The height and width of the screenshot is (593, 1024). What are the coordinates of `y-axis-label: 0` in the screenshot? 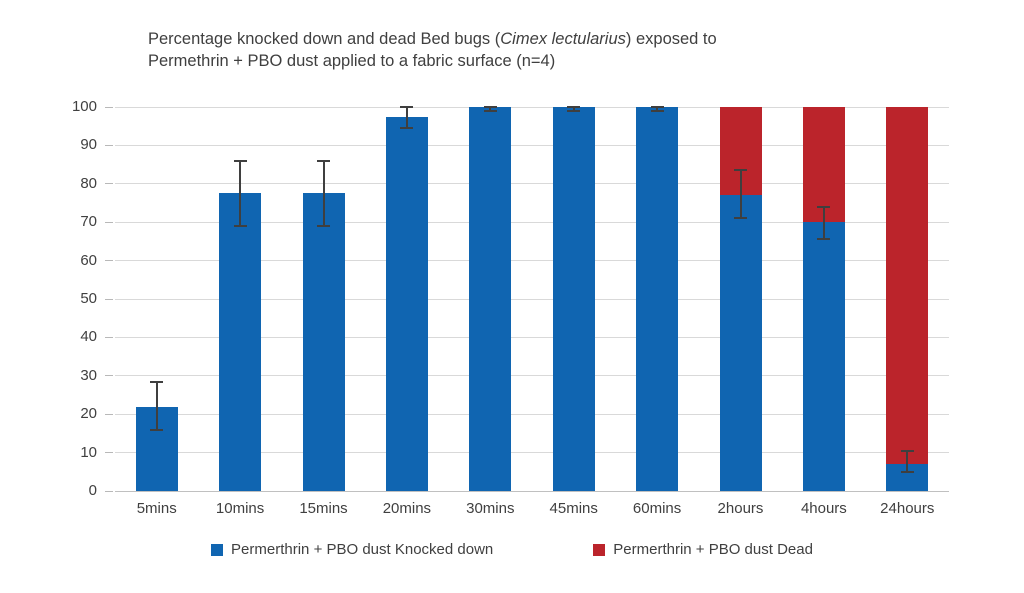 It's located at (92, 490).